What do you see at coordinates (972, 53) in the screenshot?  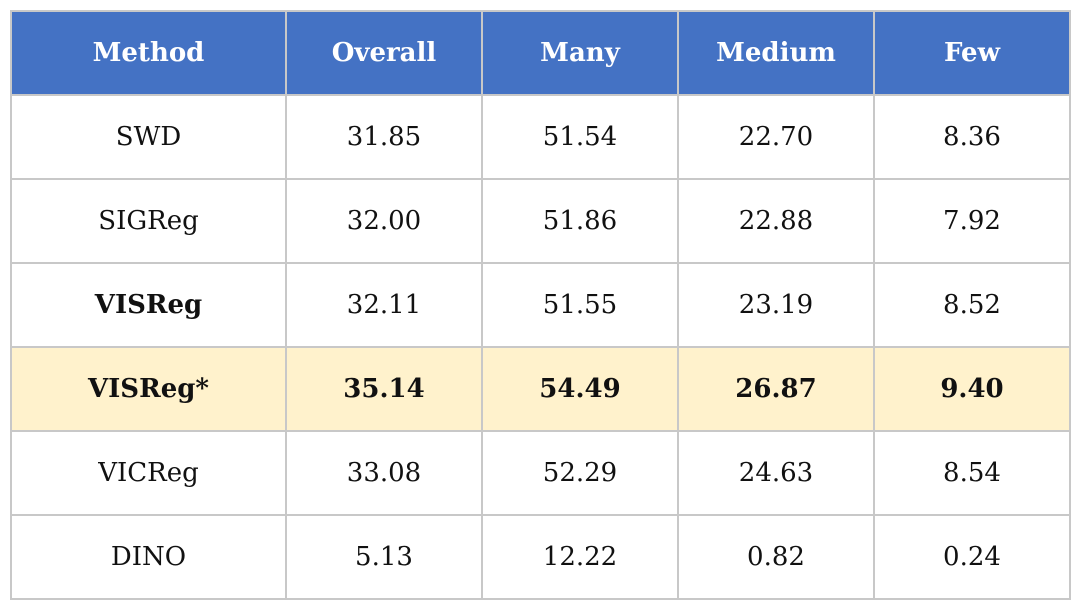 I see `header-cell: Few` at bounding box center [972, 53].